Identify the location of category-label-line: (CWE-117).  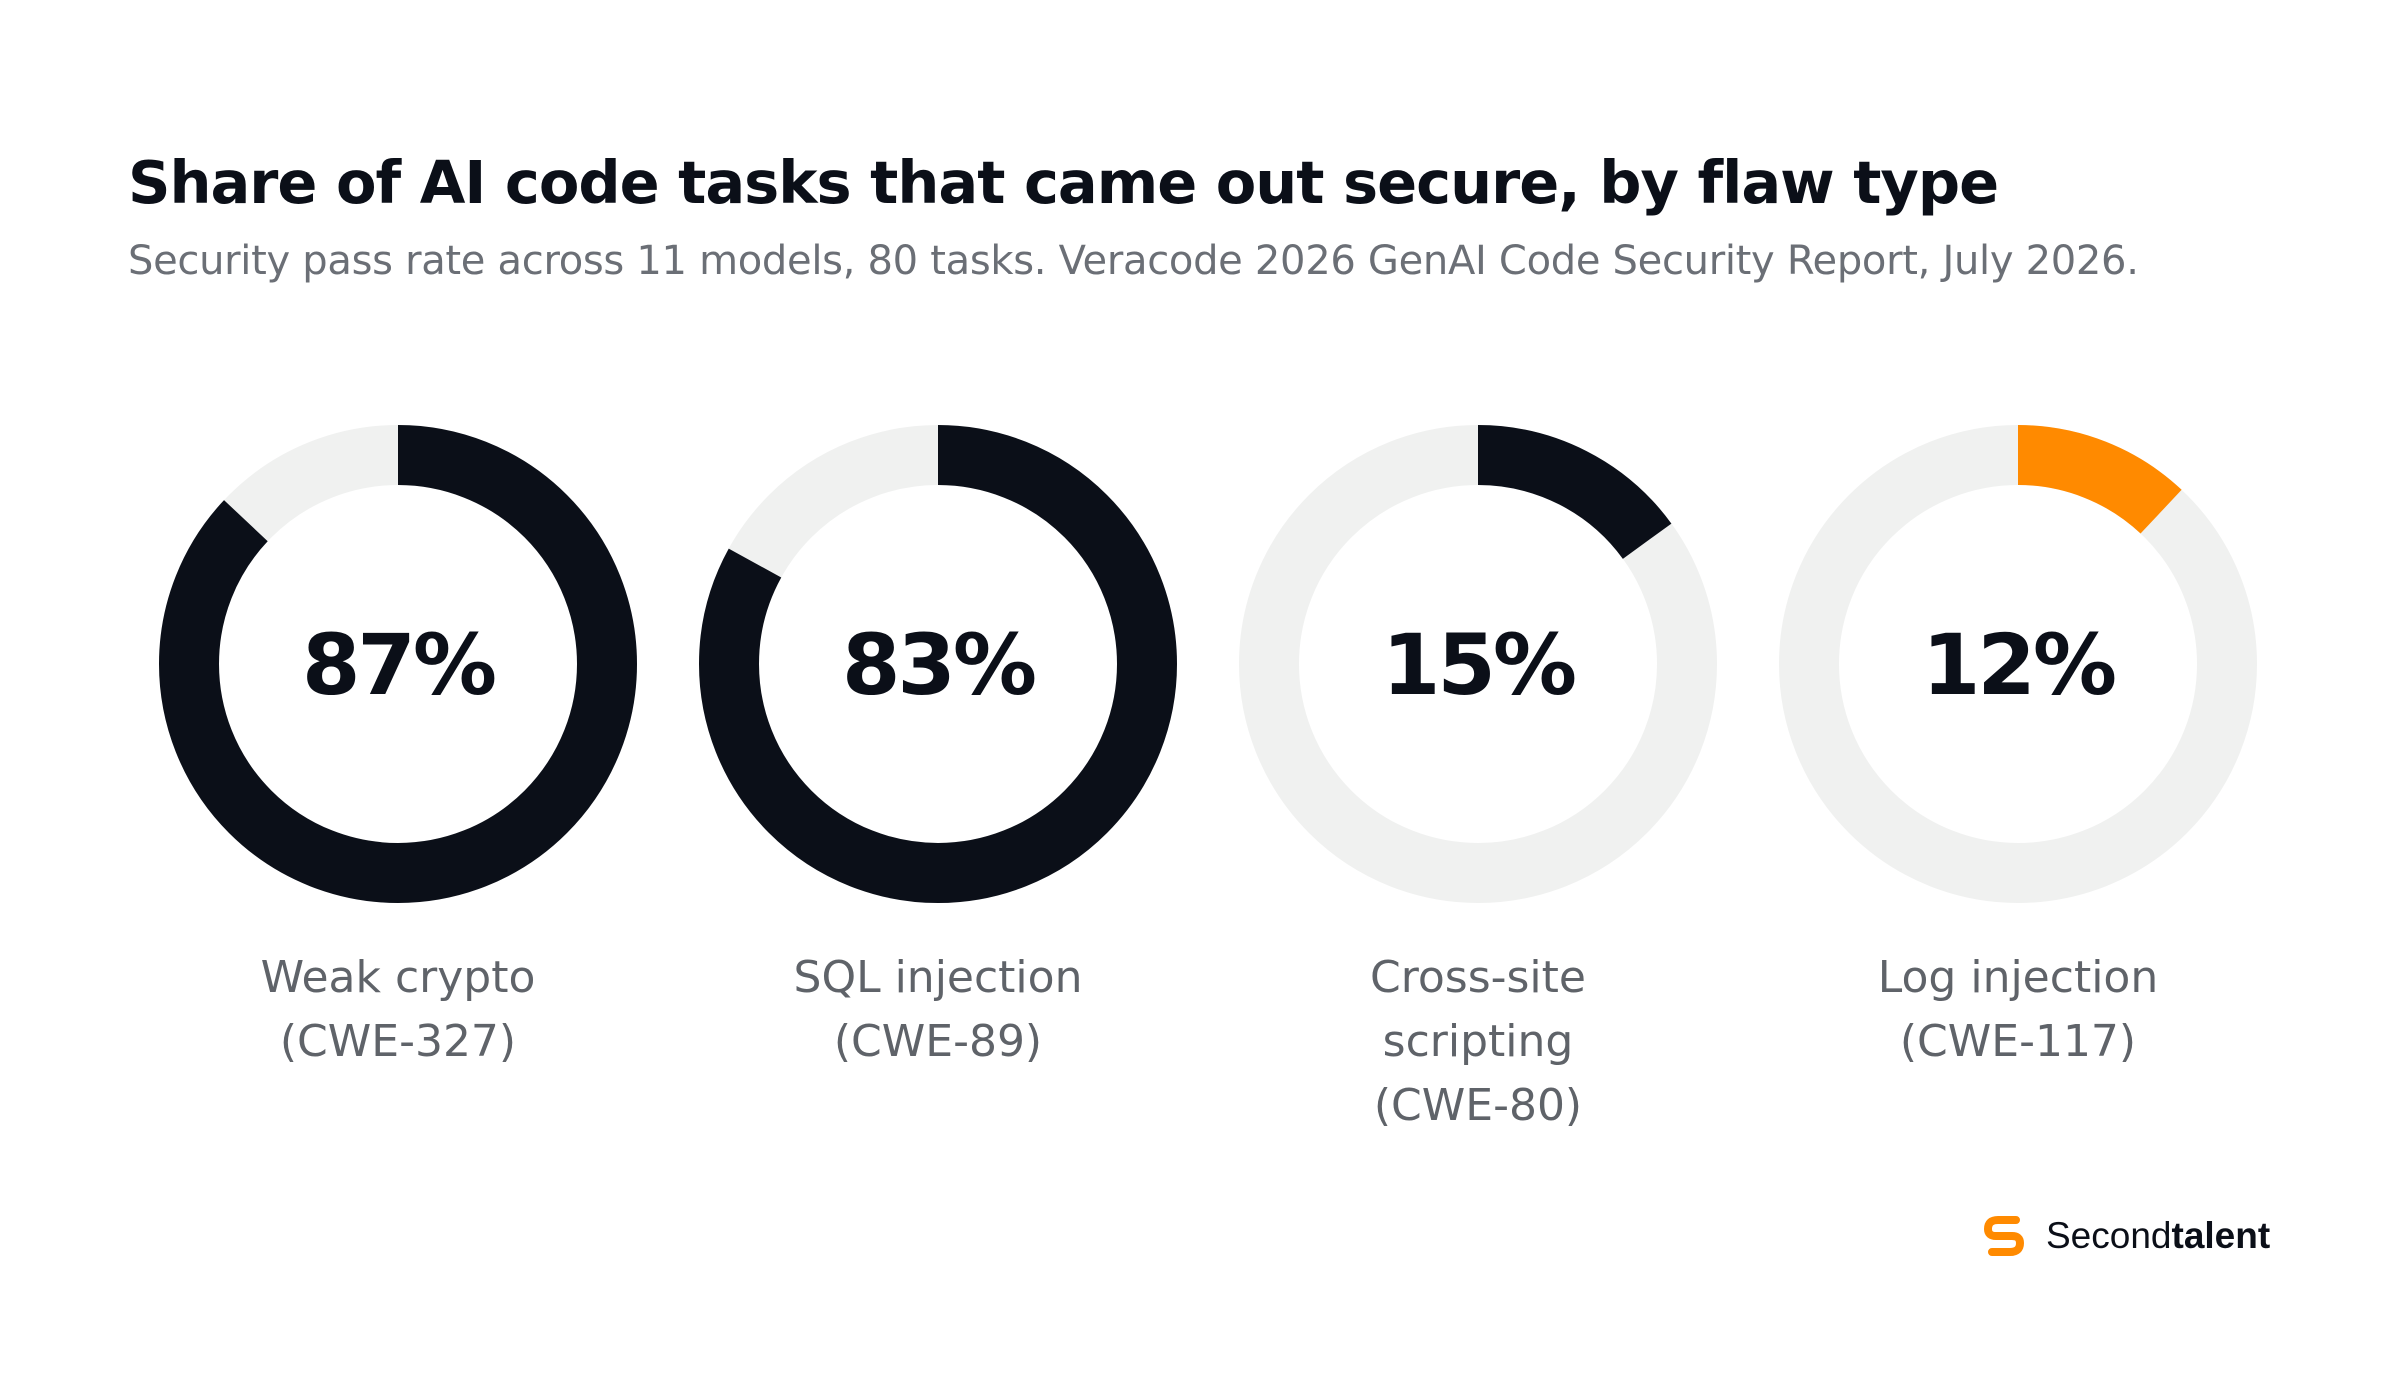
(2018, 1041).